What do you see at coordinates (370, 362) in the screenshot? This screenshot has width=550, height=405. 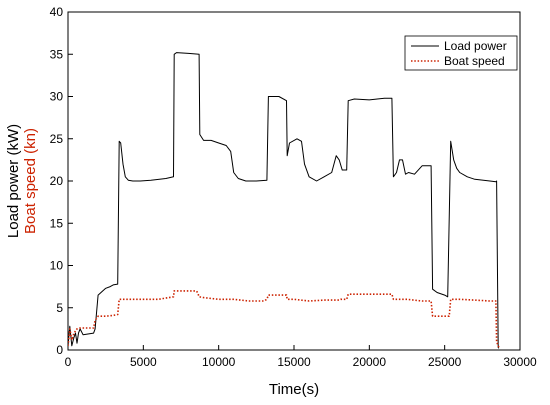 I see `x-tick-label: 20000` at bounding box center [370, 362].